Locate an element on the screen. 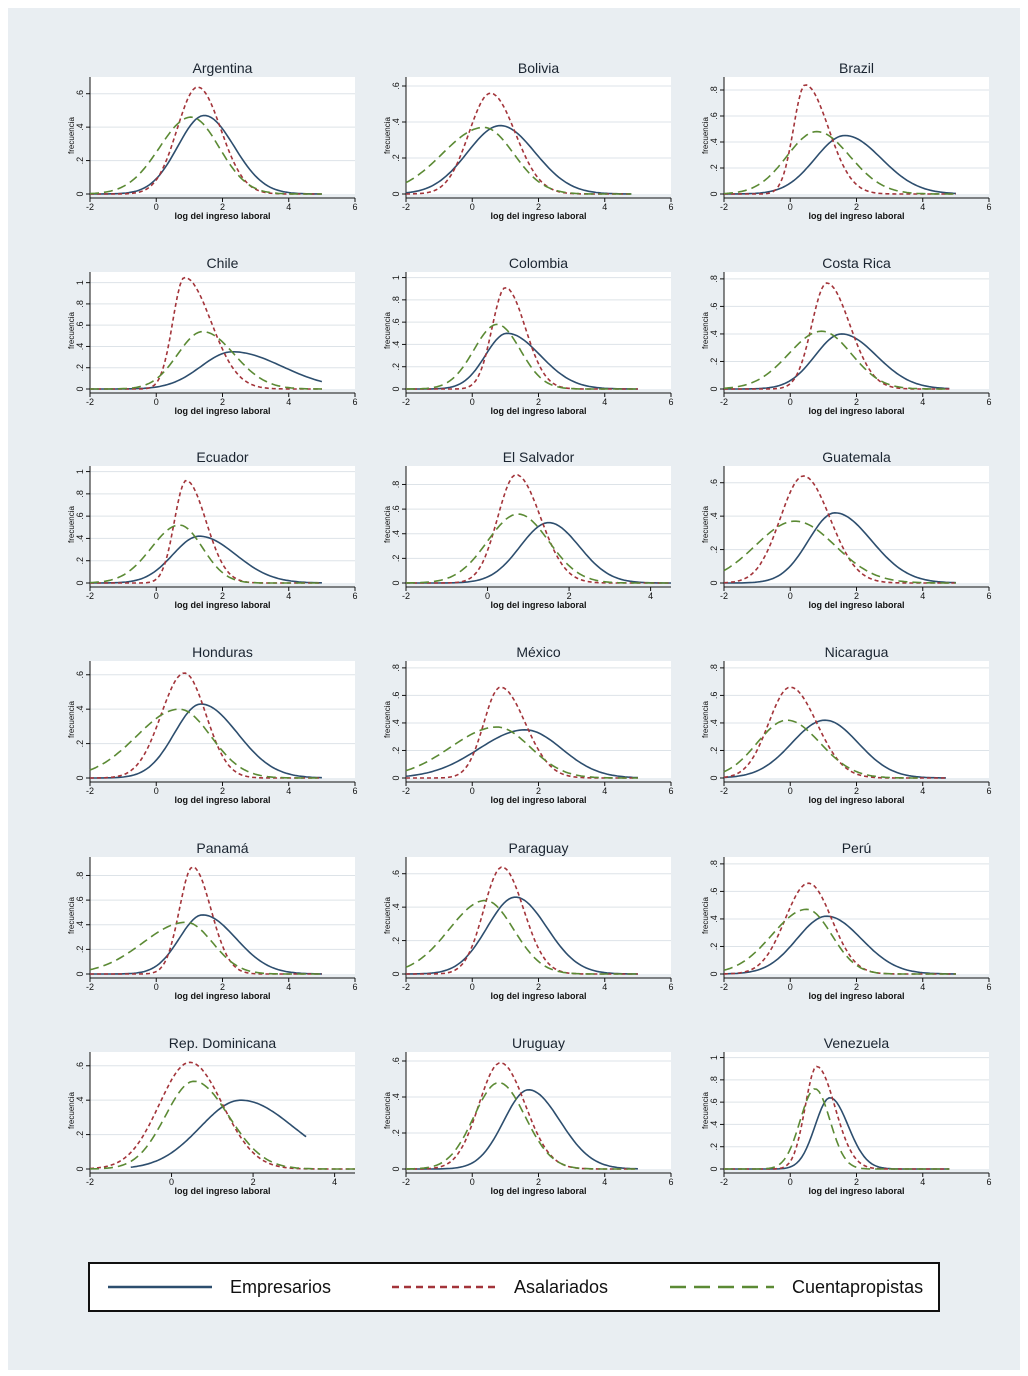 This screenshot has width=1028, height=1376. panel-title: Brazil is located at coordinates (856, 68).